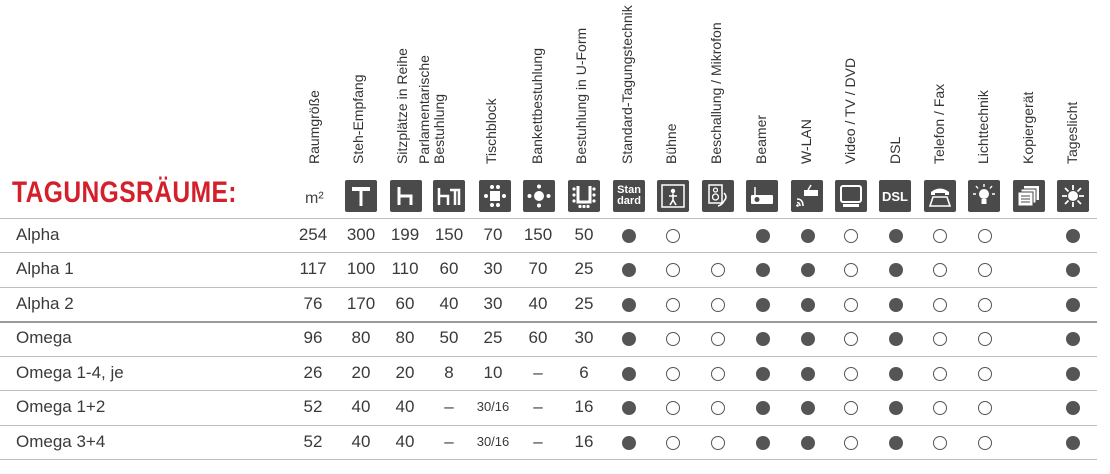 The height and width of the screenshot is (474, 1110). Describe the element at coordinates (762, 196) in the screenshot. I see `projector-icon` at that location.